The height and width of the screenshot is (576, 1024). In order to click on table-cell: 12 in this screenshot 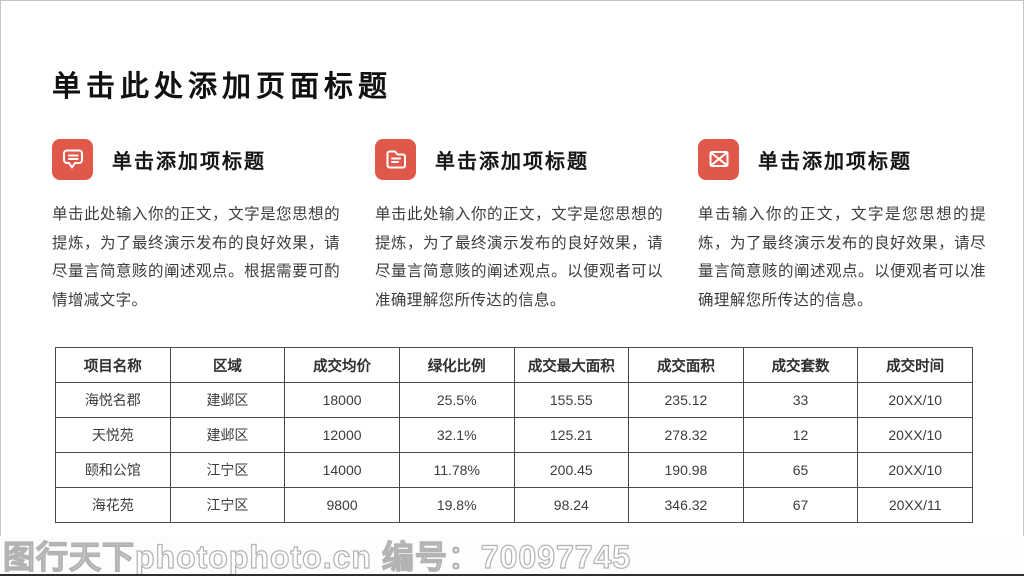, I will do `click(800, 435)`.